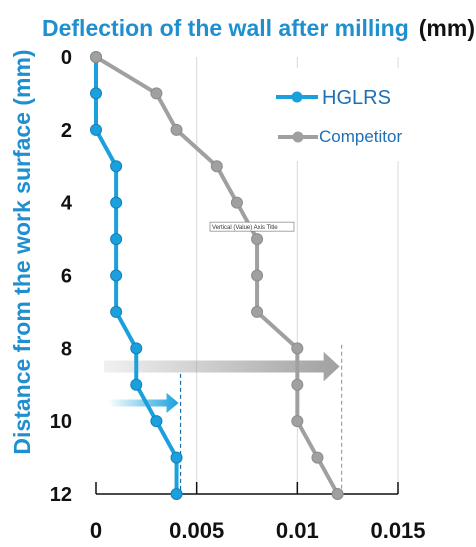 This screenshot has height=547, width=476. What do you see at coordinates (66, 349) in the screenshot?
I see `y-tick-label: 8` at bounding box center [66, 349].